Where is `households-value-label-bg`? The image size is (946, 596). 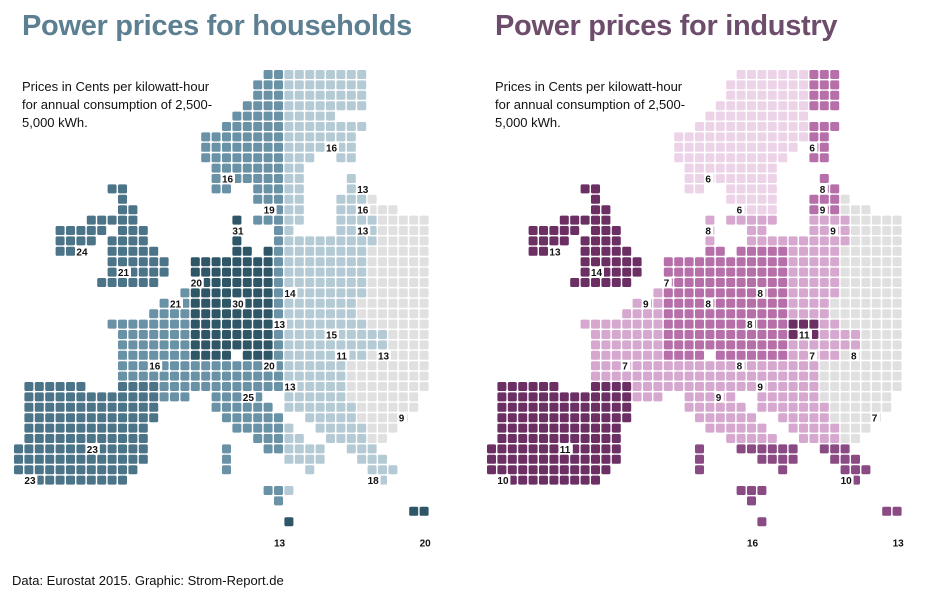
households-value-label-bg is located at coordinates (280, 324).